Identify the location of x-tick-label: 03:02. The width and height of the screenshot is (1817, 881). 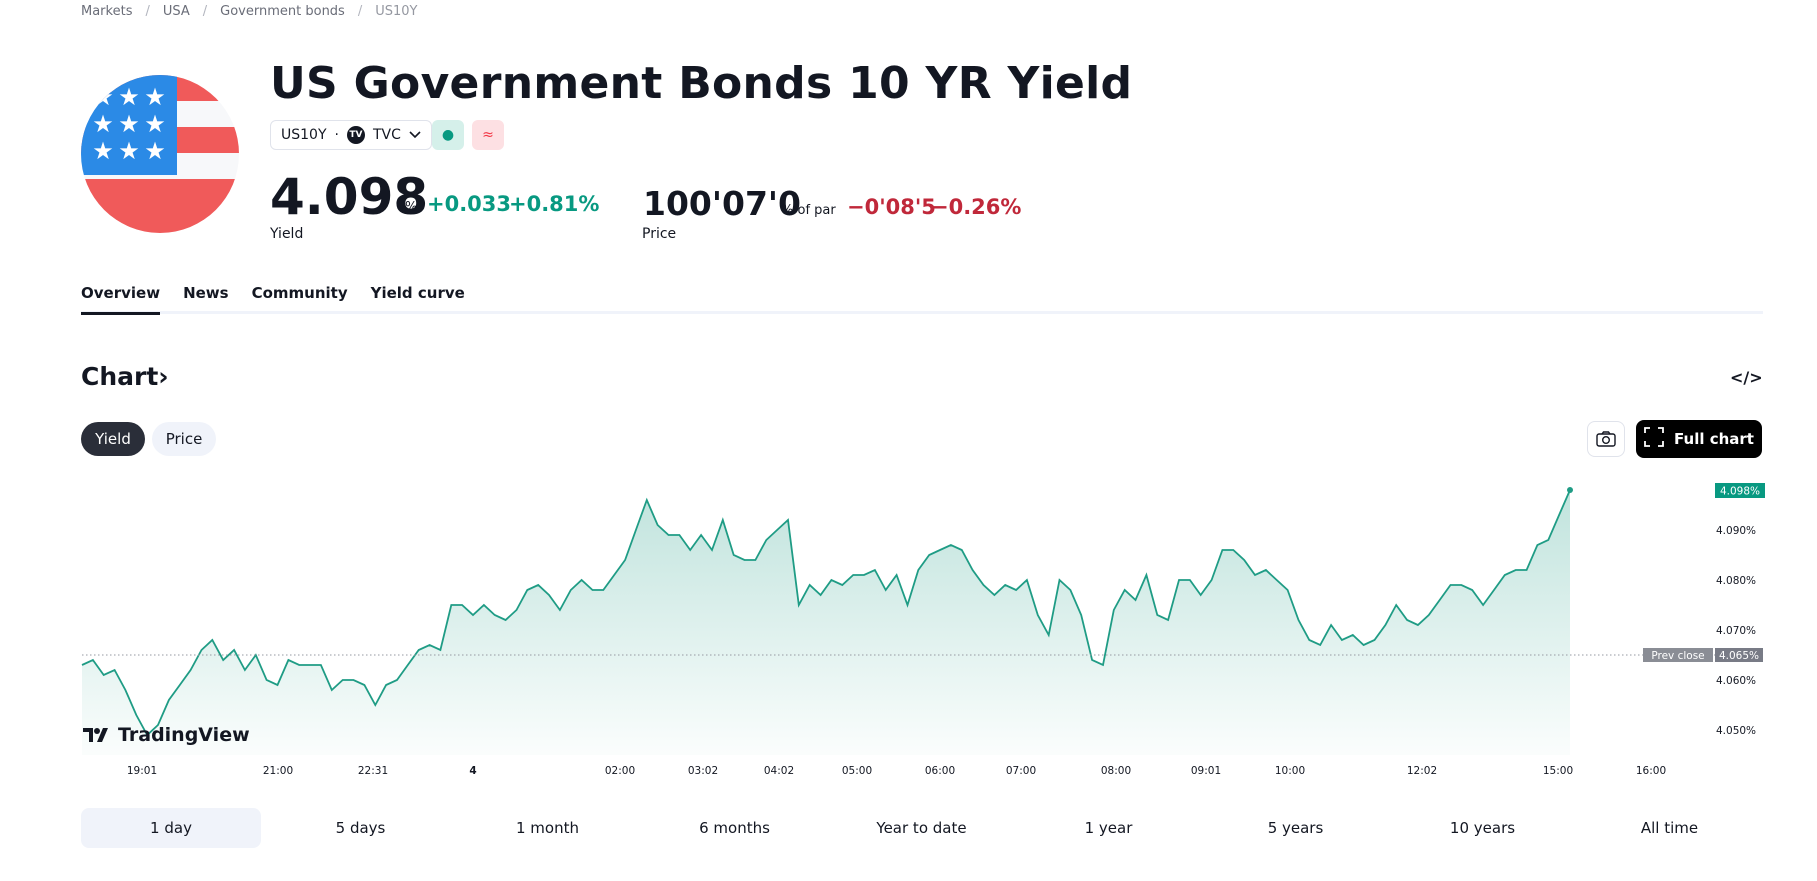
(703, 771).